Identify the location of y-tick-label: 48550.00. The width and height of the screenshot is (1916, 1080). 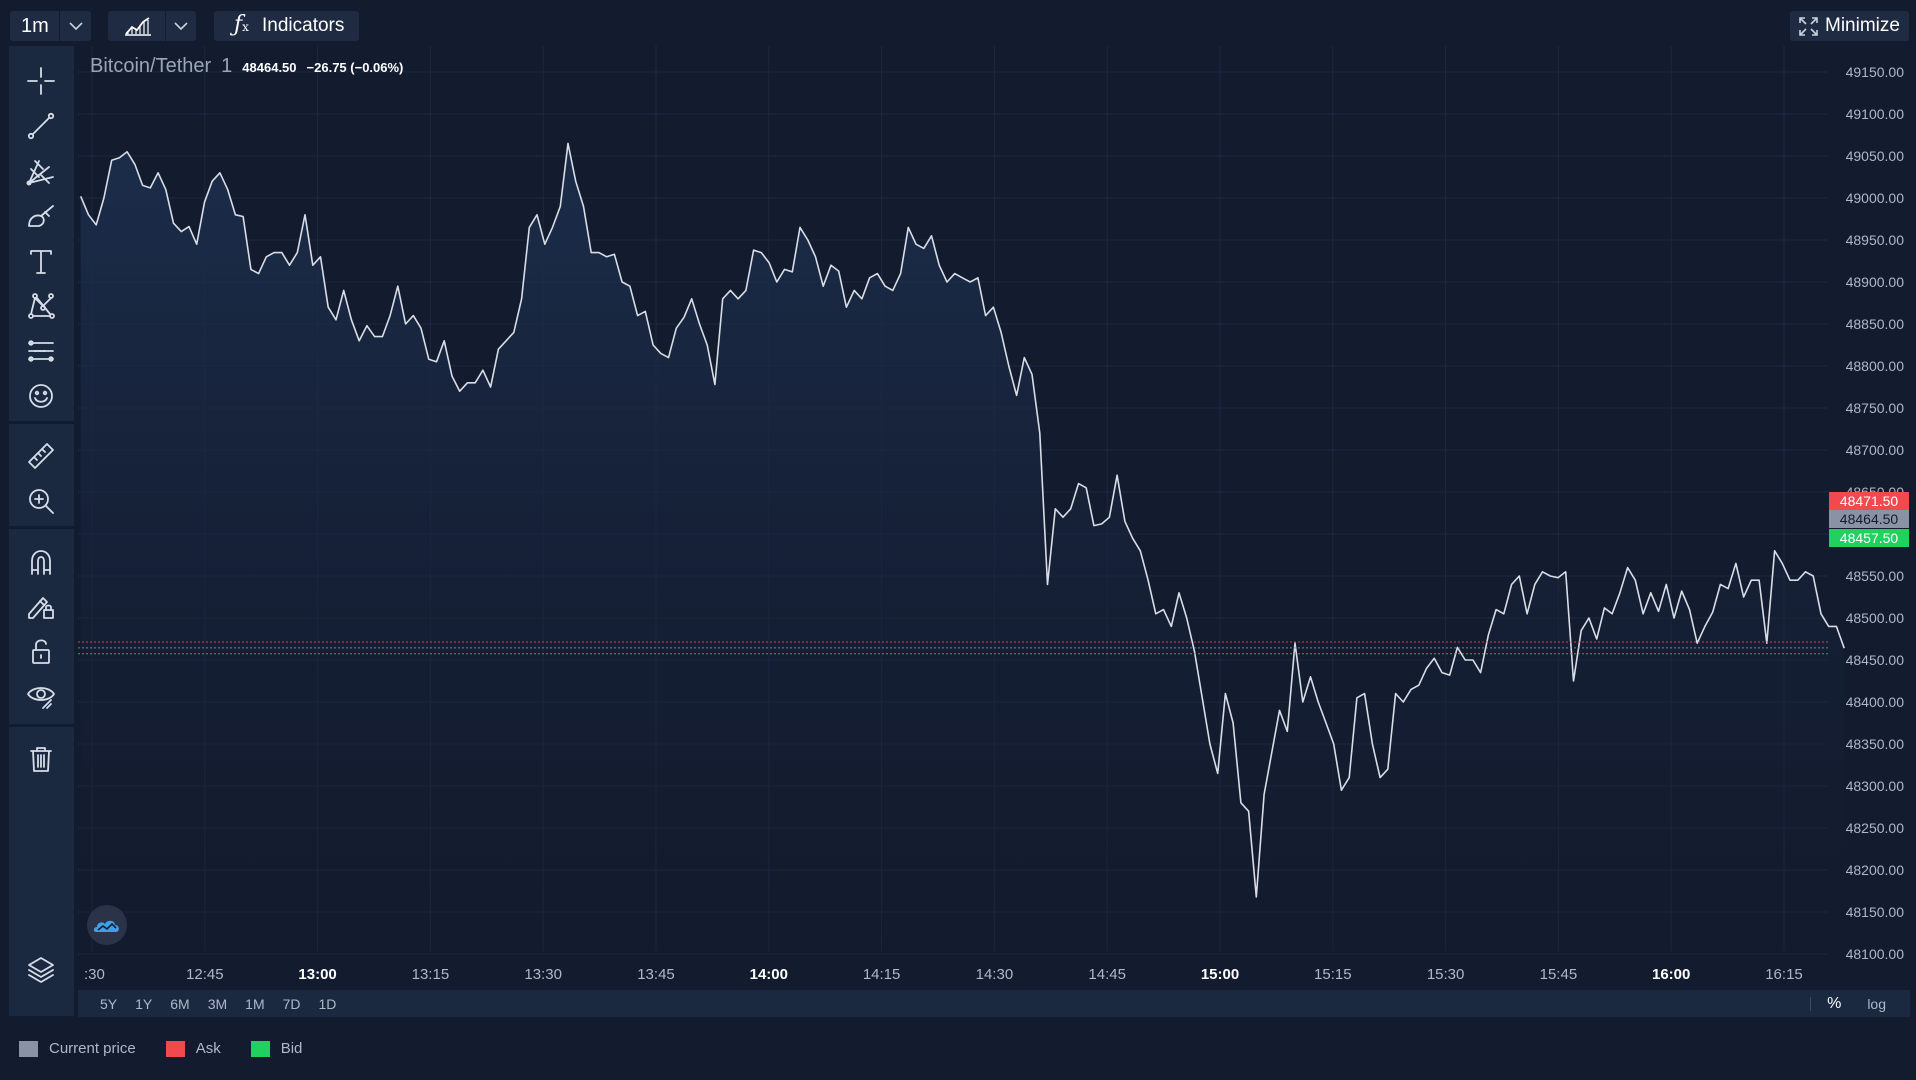
(1875, 576).